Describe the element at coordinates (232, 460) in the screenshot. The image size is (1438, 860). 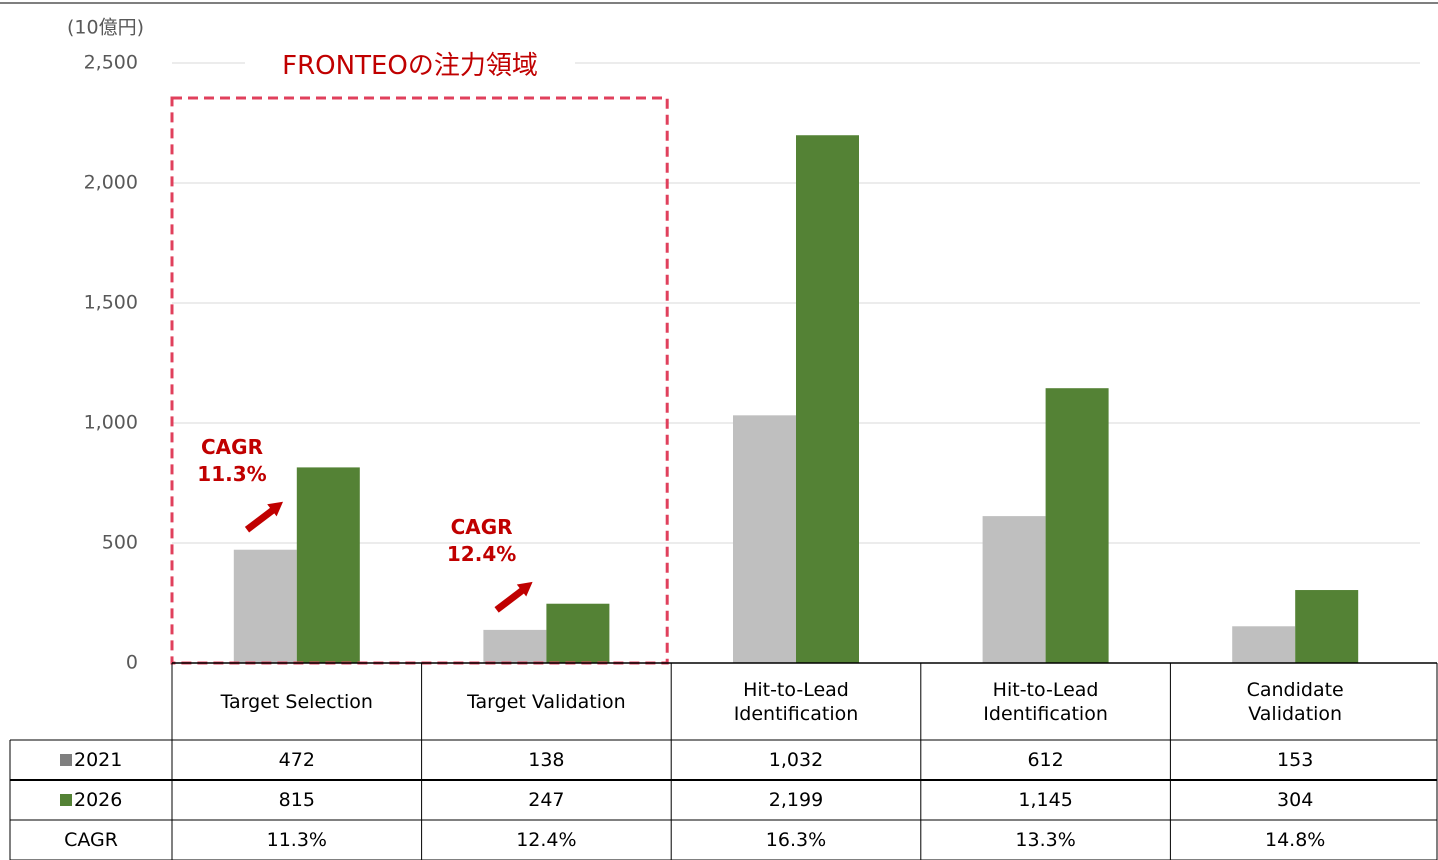
I see `annotation: CAGR 11.3%` at that location.